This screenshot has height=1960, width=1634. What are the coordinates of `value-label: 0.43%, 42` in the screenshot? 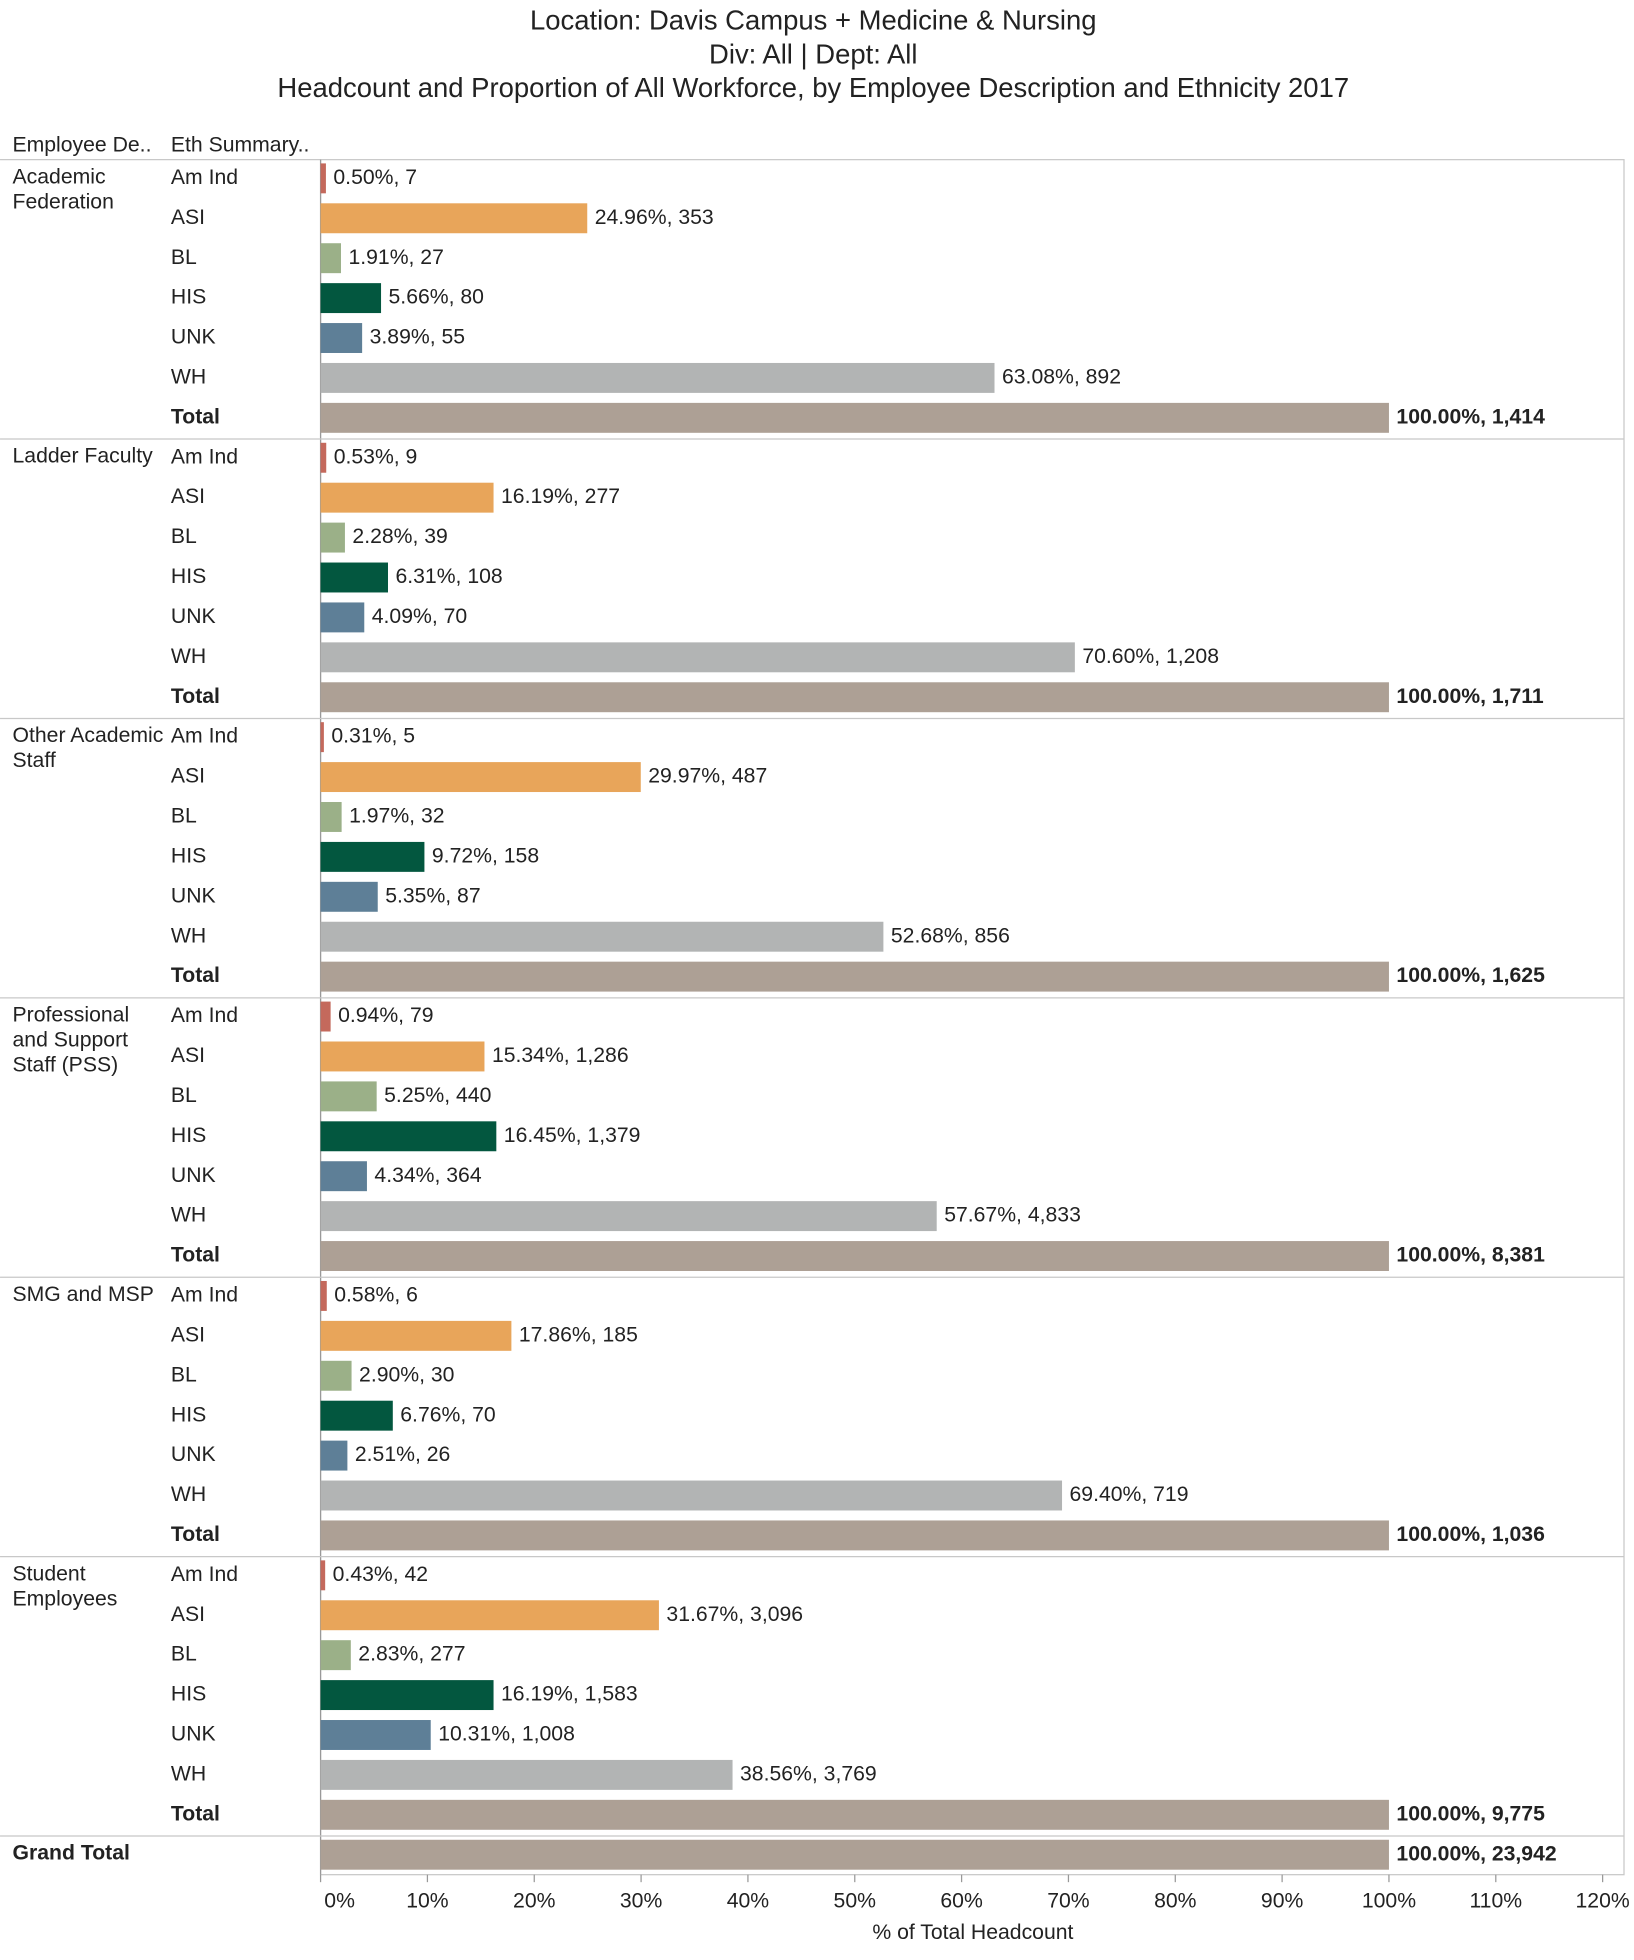 It's located at (380, 1574).